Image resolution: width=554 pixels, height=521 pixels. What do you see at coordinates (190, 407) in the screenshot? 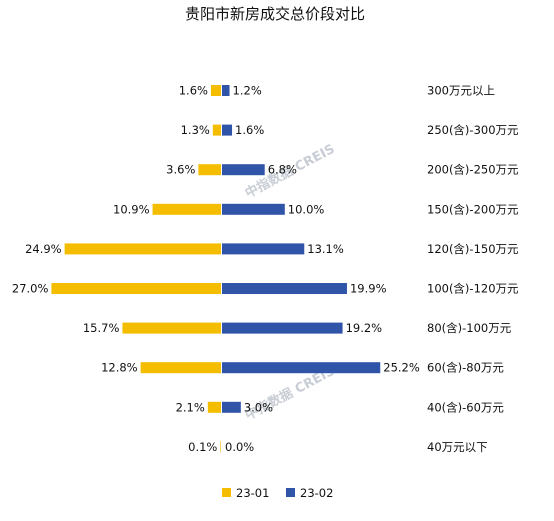
I see `data-label-23-01-8: 2.1%` at bounding box center [190, 407].